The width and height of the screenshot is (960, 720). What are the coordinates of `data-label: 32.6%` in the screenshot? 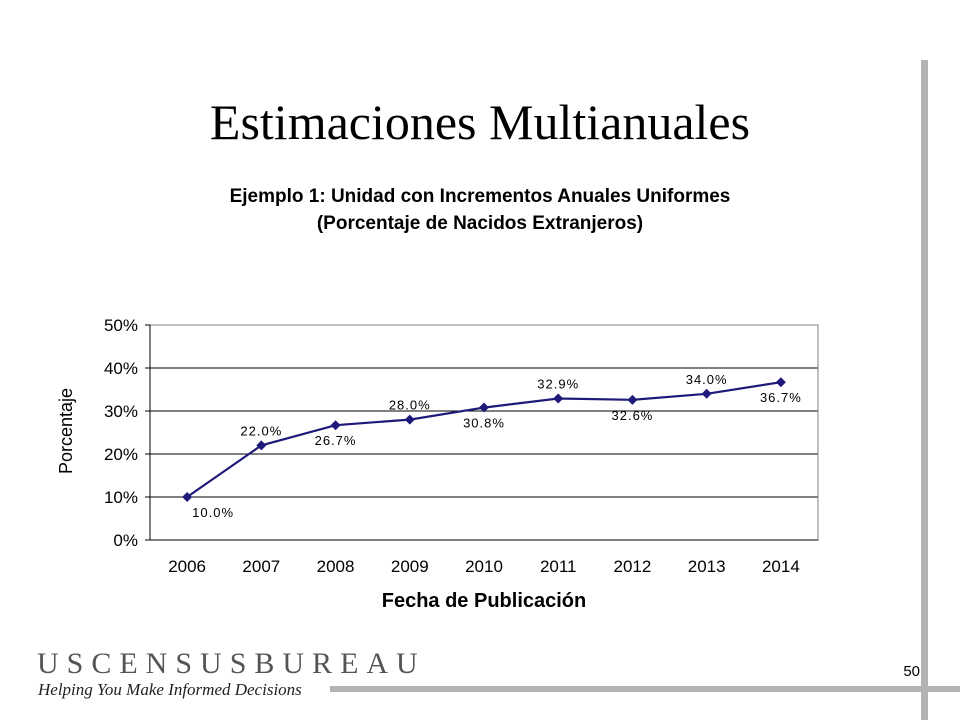 It's located at (633, 415).